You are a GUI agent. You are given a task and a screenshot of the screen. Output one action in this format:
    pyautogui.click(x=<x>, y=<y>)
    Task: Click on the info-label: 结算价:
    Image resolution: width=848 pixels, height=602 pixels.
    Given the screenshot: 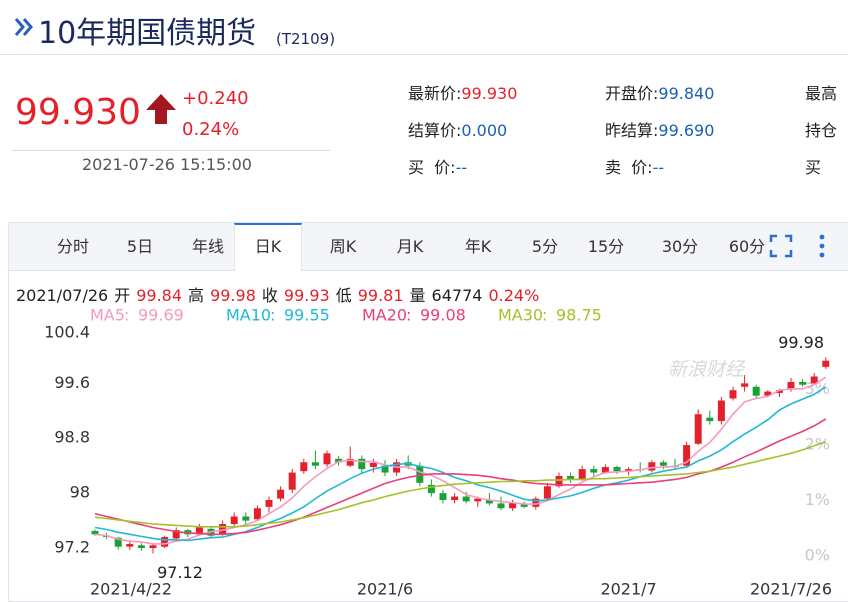 What is the action you would take?
    pyautogui.click(x=435, y=130)
    